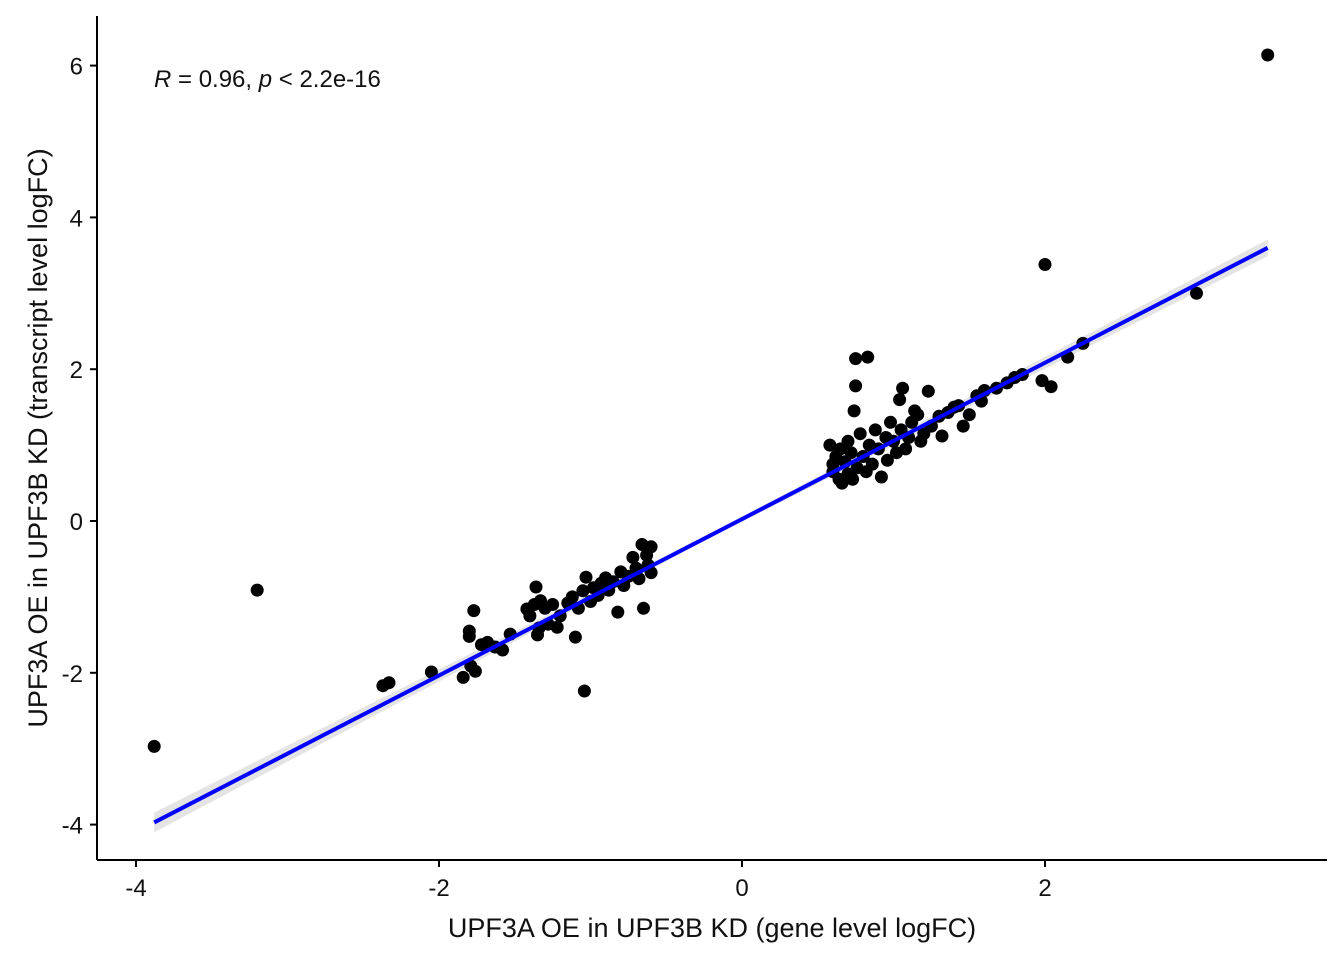 Image resolution: width=1344 pixels, height=960 pixels. Describe the element at coordinates (135, 888) in the screenshot. I see `x-tick-label: -4` at that location.